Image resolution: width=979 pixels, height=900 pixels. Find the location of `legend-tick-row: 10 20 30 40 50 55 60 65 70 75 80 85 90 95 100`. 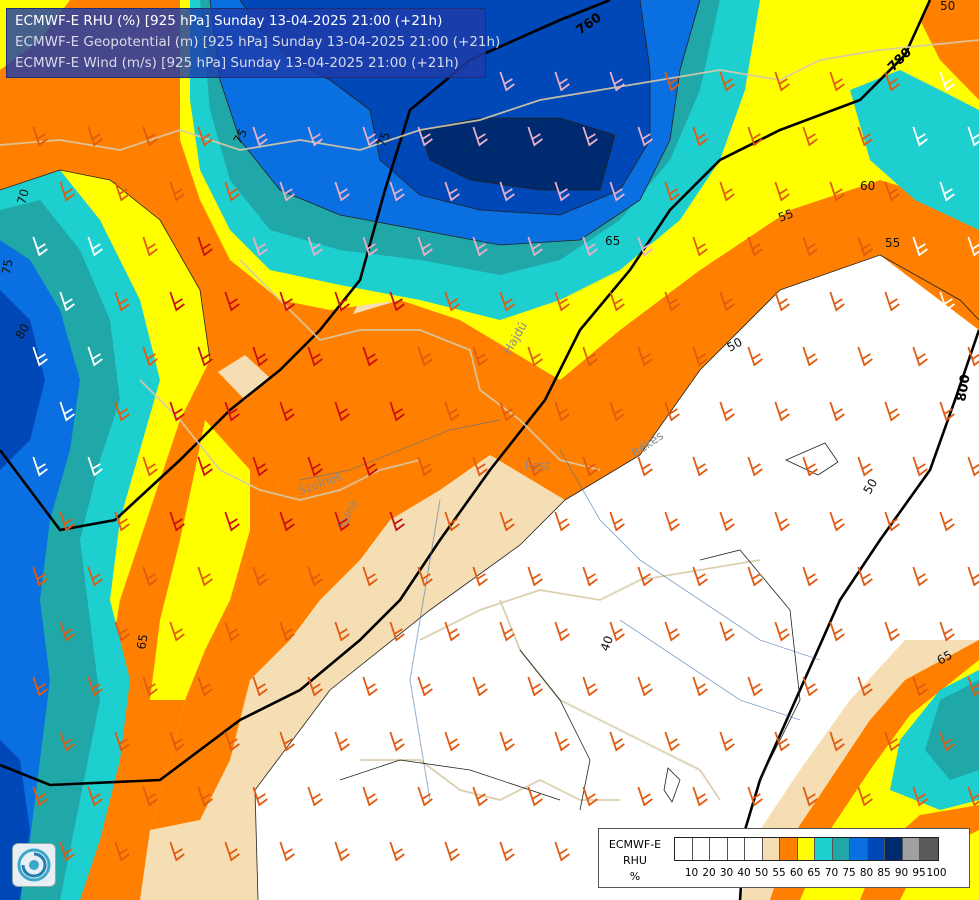

legend-tick-row: 10 20 30 40 50 55 60 65 70 75 80 85 90 95 100 is located at coordinates (824, 874).